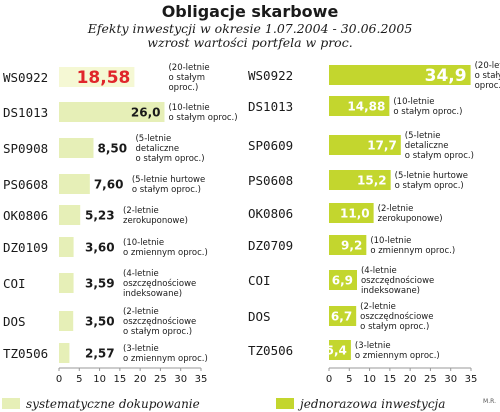 The width and height of the screenshot is (500, 412). What do you see at coordinates (446, 76) in the screenshot?
I see `right-value-label: 34,9` at bounding box center [446, 76].